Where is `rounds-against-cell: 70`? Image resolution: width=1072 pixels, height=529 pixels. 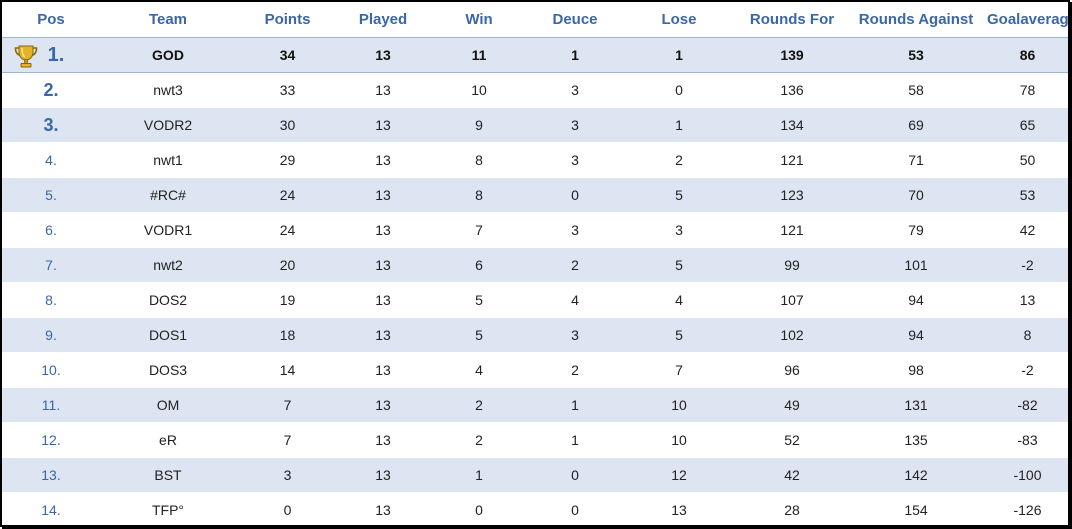 rounds-against-cell: 70 is located at coordinates (916, 195).